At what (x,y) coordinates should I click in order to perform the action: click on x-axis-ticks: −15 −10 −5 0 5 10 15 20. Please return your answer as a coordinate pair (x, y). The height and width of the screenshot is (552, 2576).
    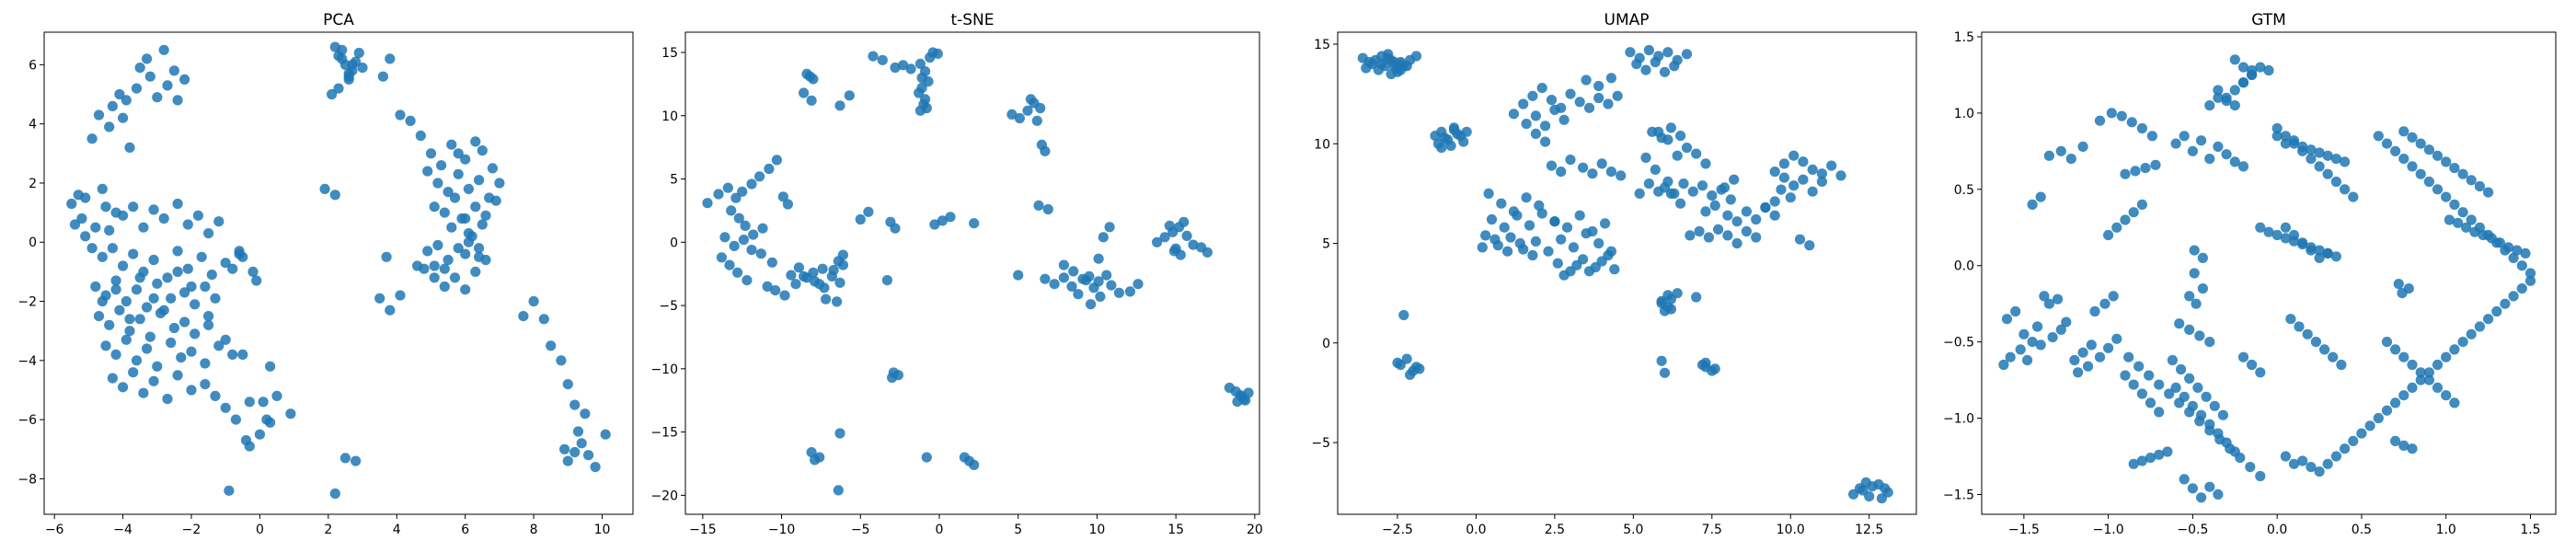
    Looking at the image, I should click on (976, 525).